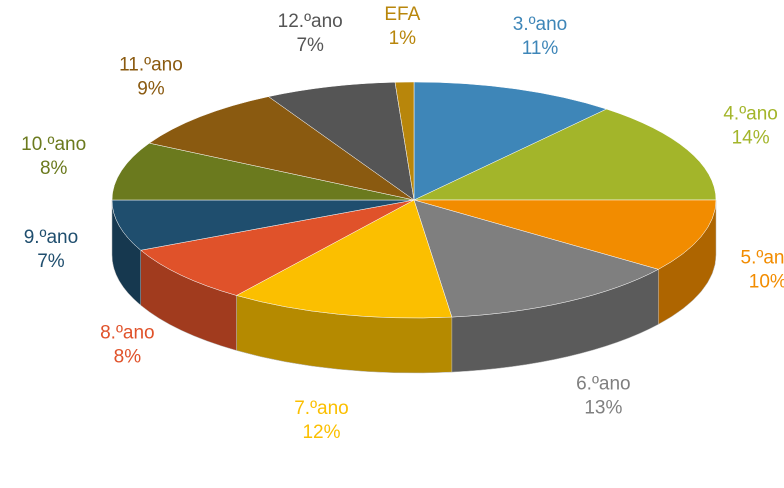 This screenshot has width=784, height=488. Describe the element at coordinates (540, 48) in the screenshot. I see `data-label-value: 11%` at that location.